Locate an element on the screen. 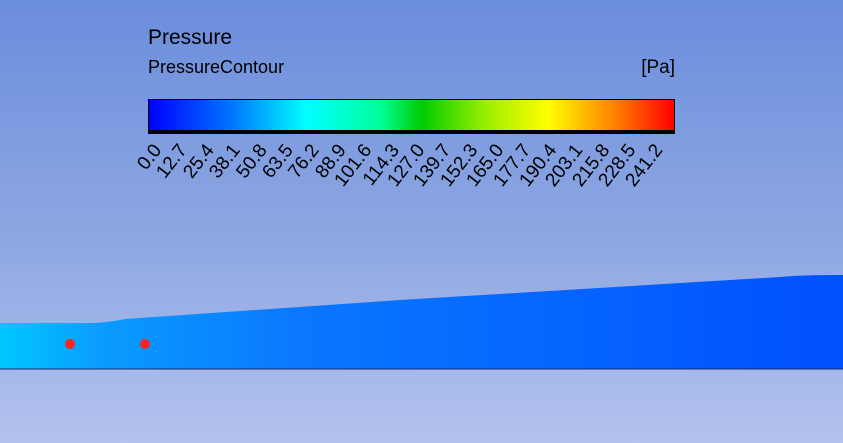 This screenshot has height=443, width=843. colorbar is located at coordinates (411, 115).